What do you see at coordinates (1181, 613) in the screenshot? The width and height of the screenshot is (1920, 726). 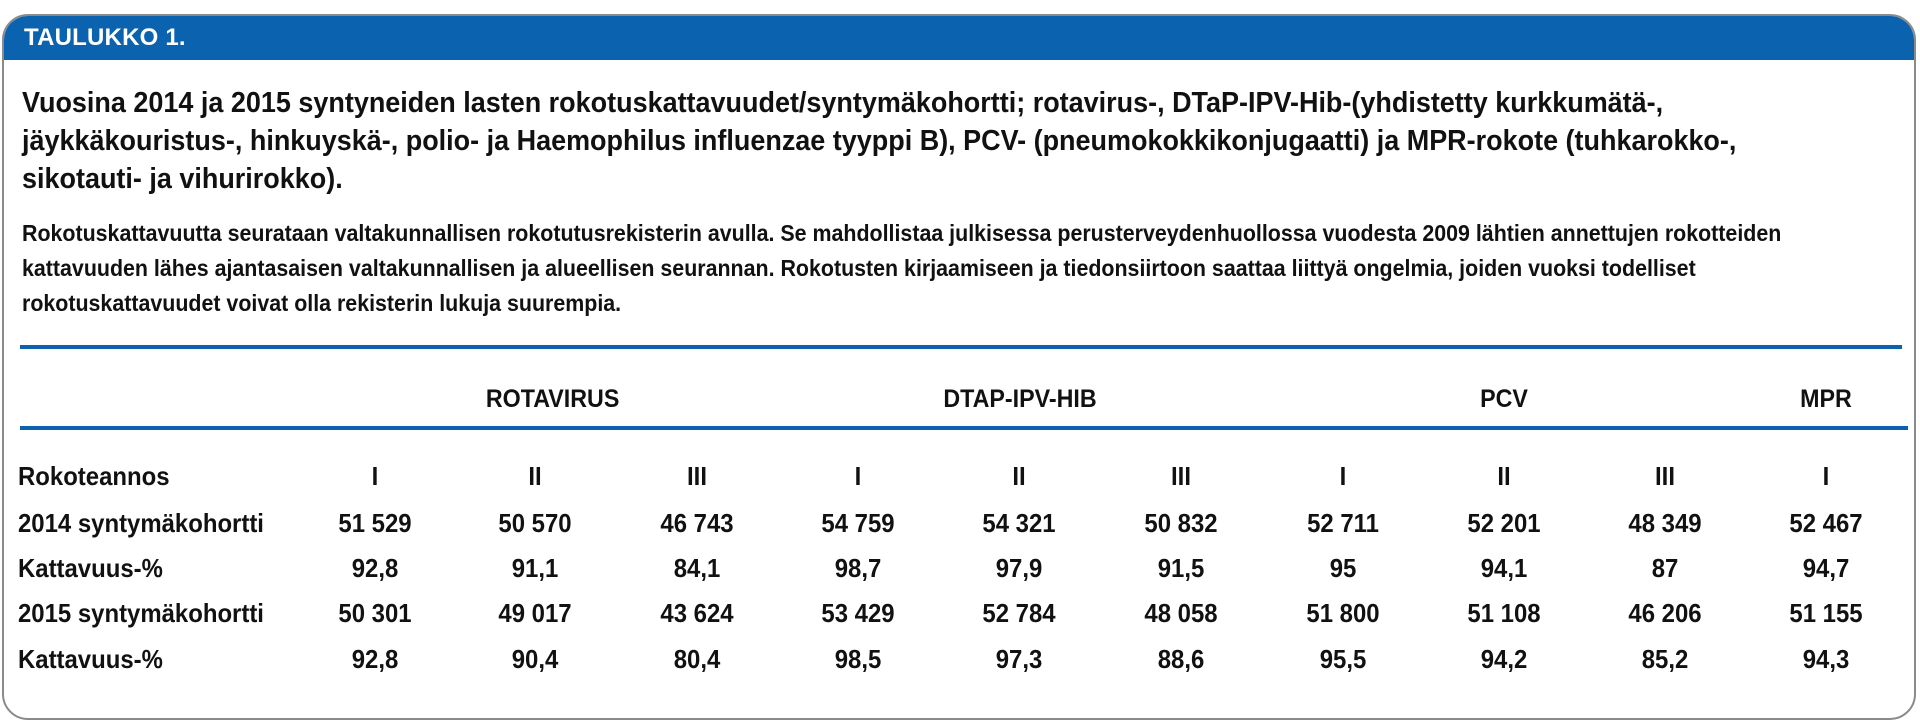 I see `table-cell: 48 058` at bounding box center [1181, 613].